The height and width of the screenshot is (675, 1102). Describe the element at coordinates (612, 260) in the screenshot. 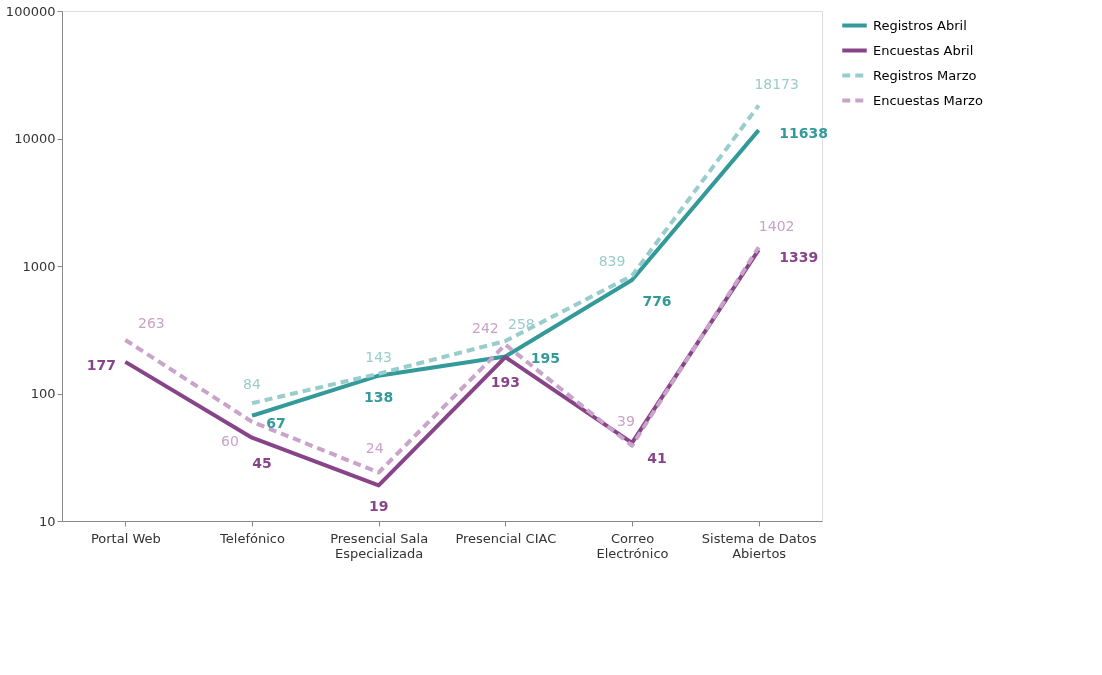

I see `data-label: 839` at that location.